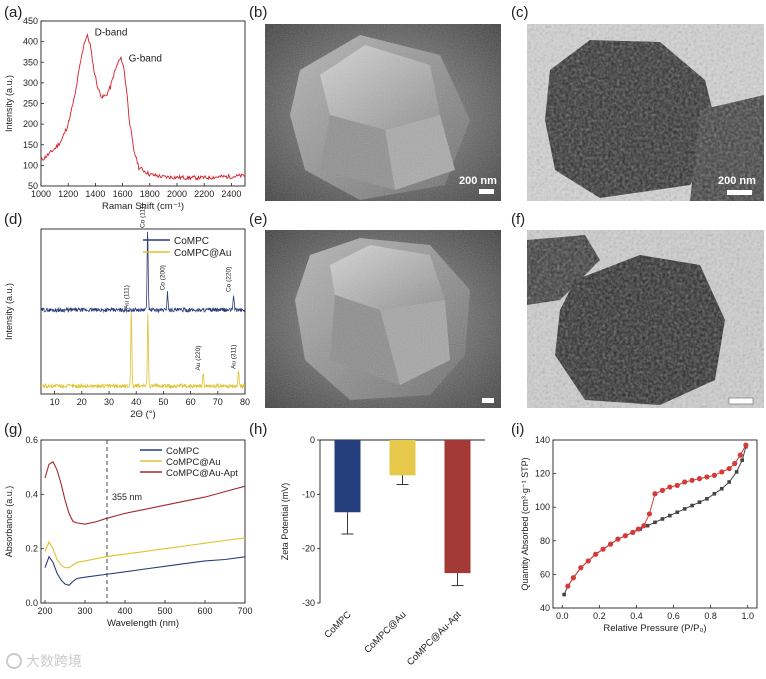 The image size is (766, 679). What do you see at coordinates (385, 632) in the screenshot?
I see `zeta-category-label-1: CoMPC@Au` at bounding box center [385, 632].